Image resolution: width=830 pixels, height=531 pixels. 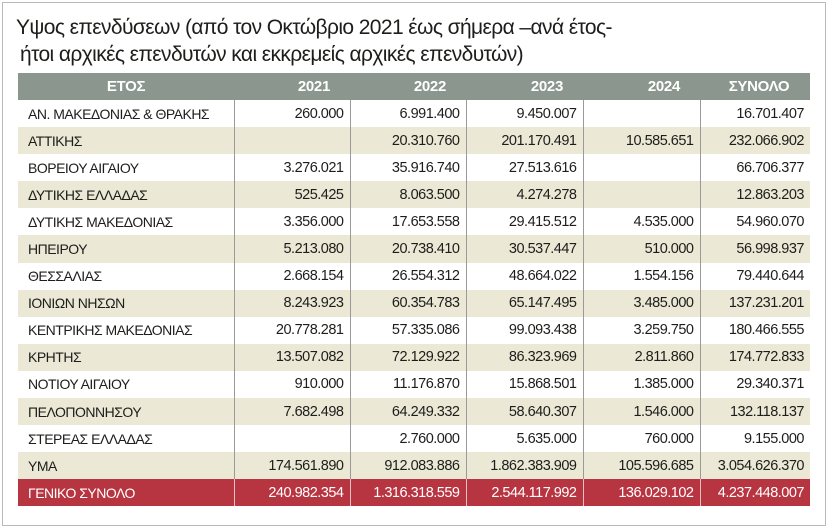 I want to click on value-2021: 174.561.890, so click(x=291, y=466).